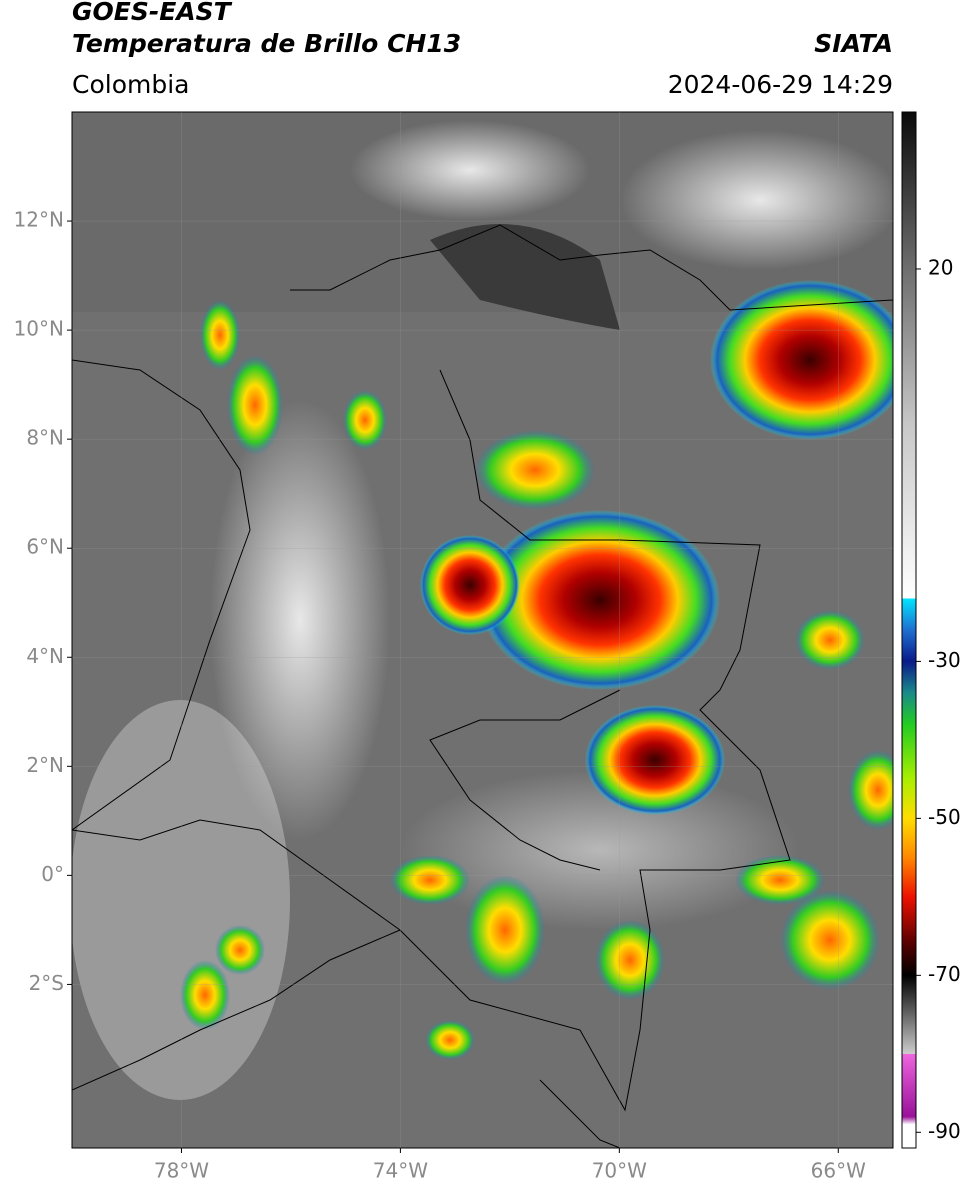  What do you see at coordinates (944, 660) in the screenshot?
I see `colorbar-tick-label: -30` at bounding box center [944, 660].